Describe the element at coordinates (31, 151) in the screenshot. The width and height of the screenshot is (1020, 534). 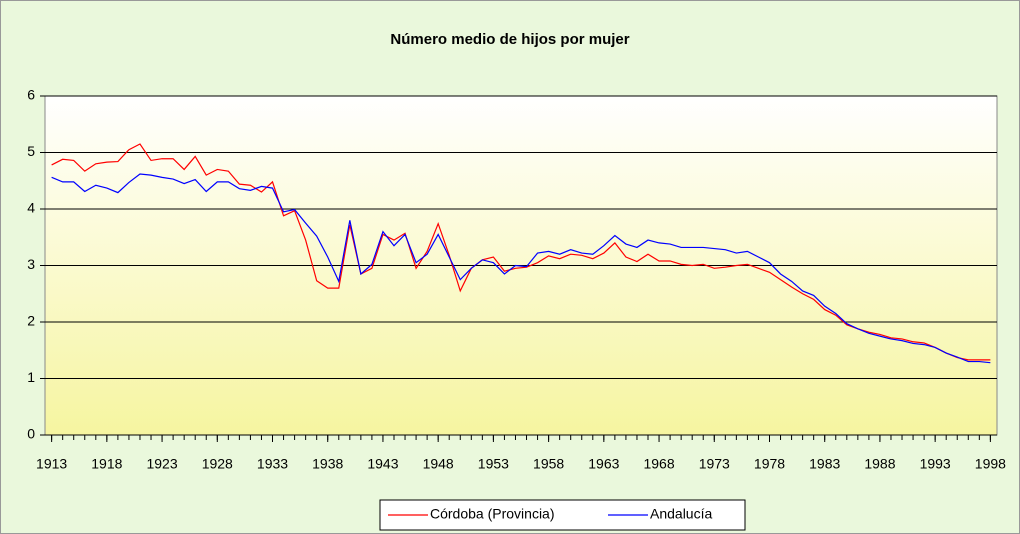
I see `y-tick-label: 5` at that location.